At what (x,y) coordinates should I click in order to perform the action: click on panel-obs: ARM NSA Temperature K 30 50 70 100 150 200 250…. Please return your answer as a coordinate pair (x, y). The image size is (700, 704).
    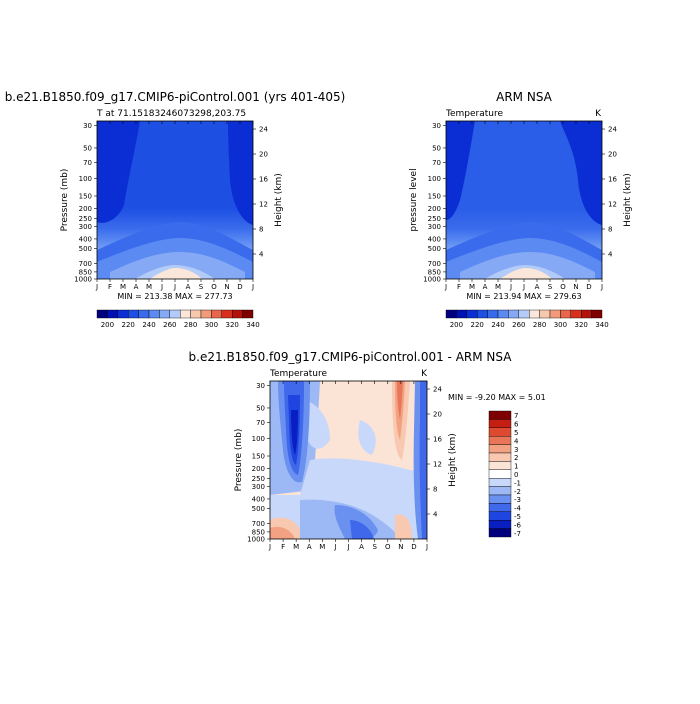
    Looking at the image, I should click on (521, 209).